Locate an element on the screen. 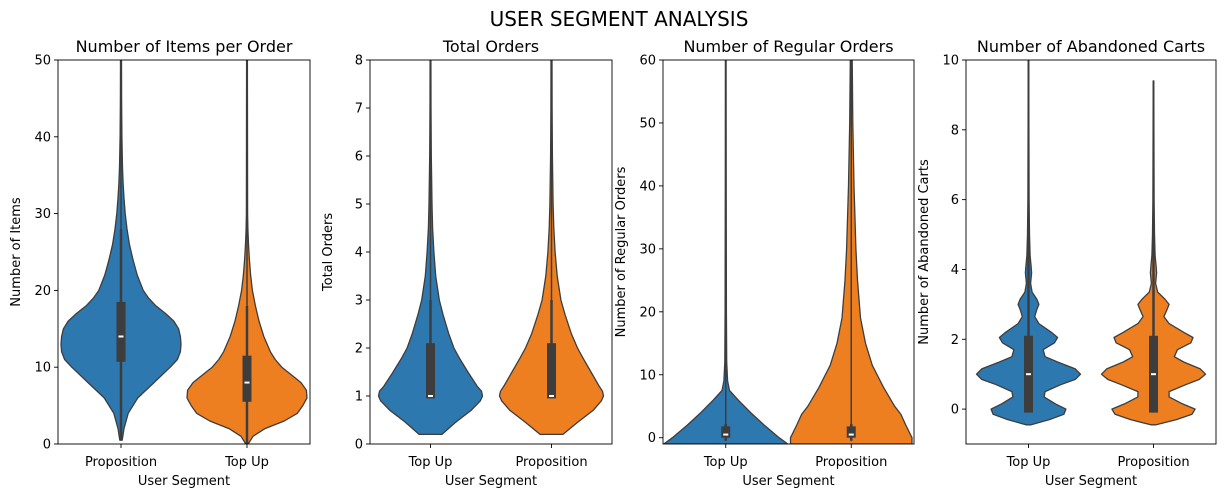 Image resolution: width=1229 pixels, height=498 pixels. y-tick-label: 5 is located at coordinates (359, 205).